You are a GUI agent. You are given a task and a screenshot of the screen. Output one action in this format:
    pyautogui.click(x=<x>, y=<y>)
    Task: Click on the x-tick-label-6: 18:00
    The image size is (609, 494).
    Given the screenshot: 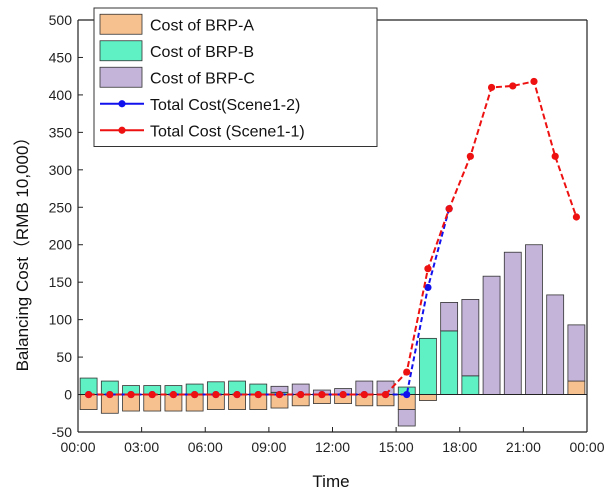 What is the action you would take?
    pyautogui.click(x=459, y=447)
    